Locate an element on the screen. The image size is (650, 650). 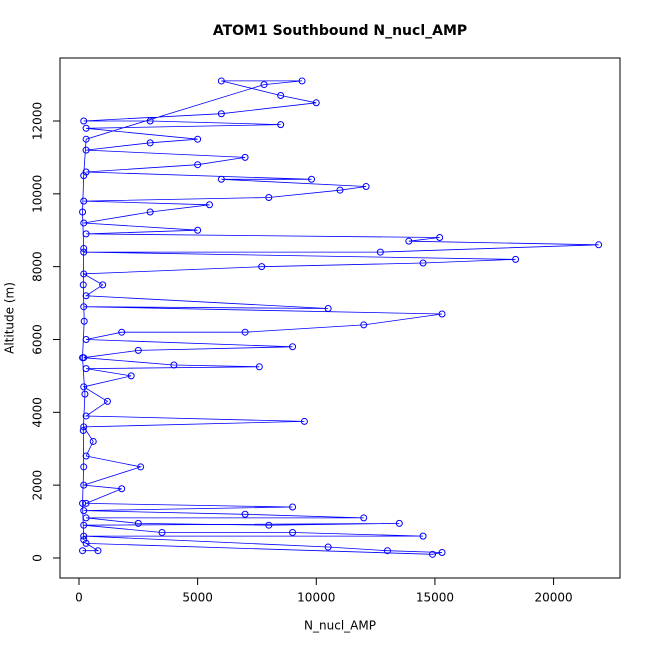
x-tick-label: 10000 is located at coordinates (316, 598).